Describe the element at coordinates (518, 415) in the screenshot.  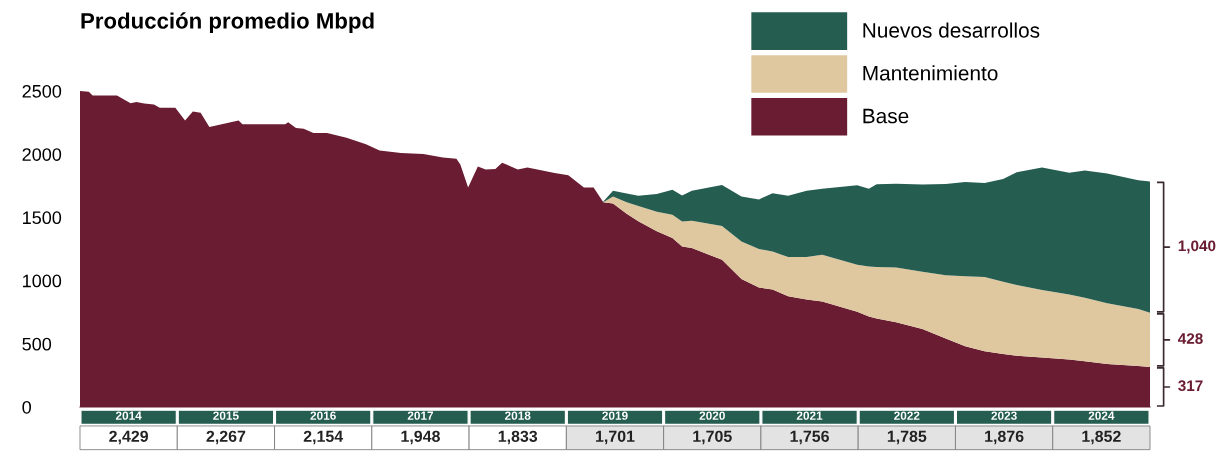
I see `x-tick-label: 2018` at that location.